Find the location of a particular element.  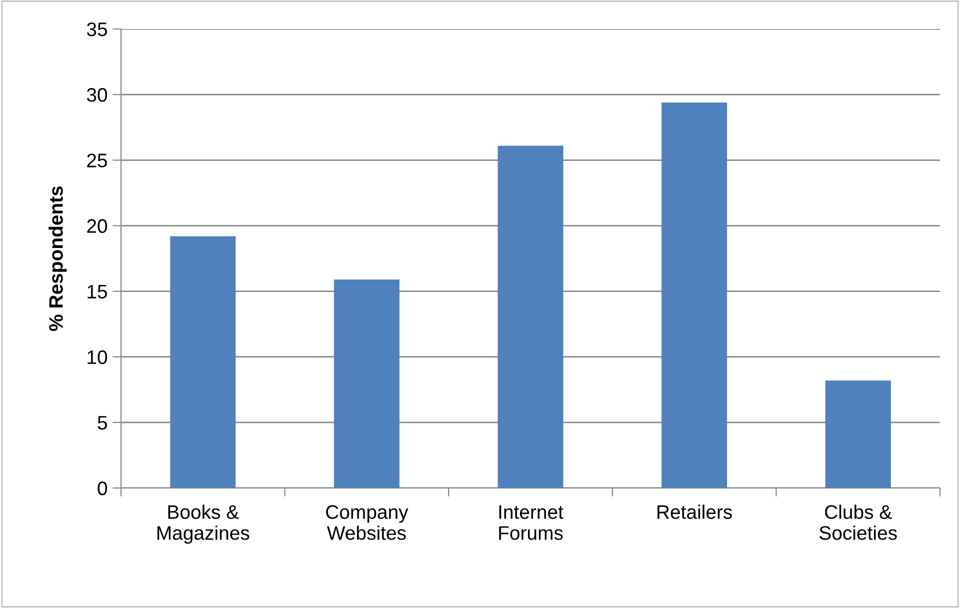

x-tick-label: Books & Magazines is located at coordinates (203, 524).